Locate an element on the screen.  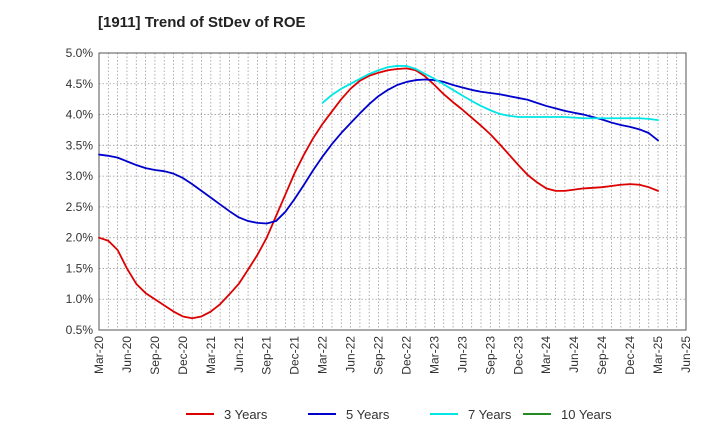
x-tick-label: Sep-22 is located at coordinates (379, 355).